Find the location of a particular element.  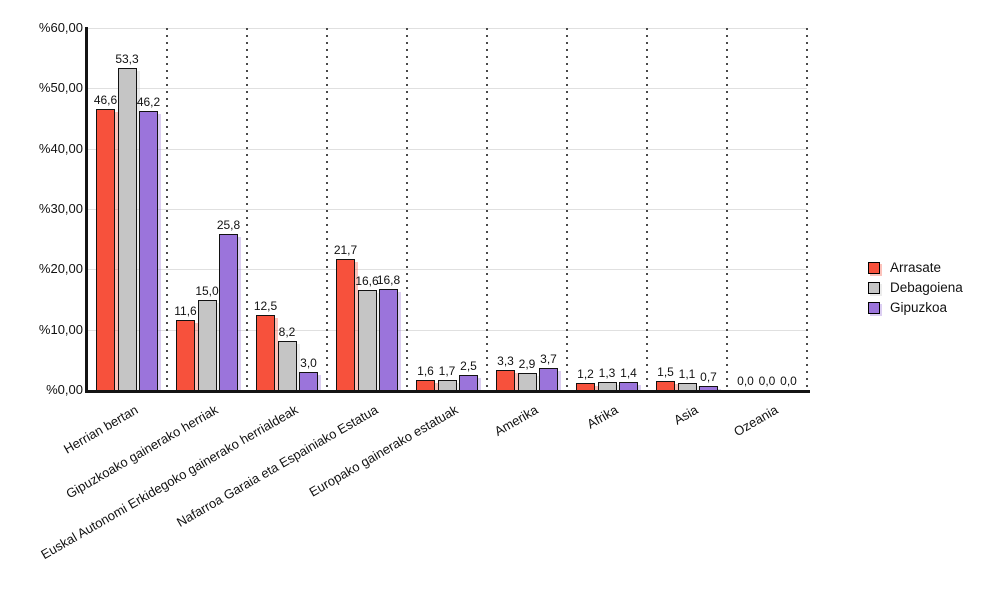

bar-gipuzkoa-gipuzkoako-gainerako-herriak is located at coordinates (228, 312).